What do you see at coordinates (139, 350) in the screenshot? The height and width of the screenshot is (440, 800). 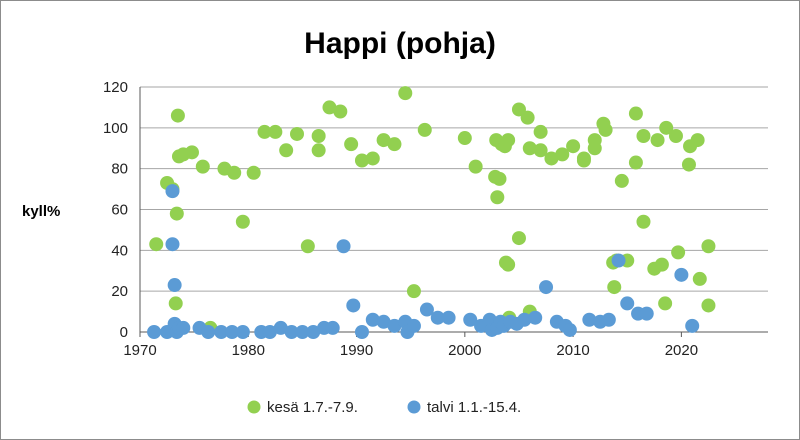 I see `x-tick-label: 1970` at bounding box center [139, 350].